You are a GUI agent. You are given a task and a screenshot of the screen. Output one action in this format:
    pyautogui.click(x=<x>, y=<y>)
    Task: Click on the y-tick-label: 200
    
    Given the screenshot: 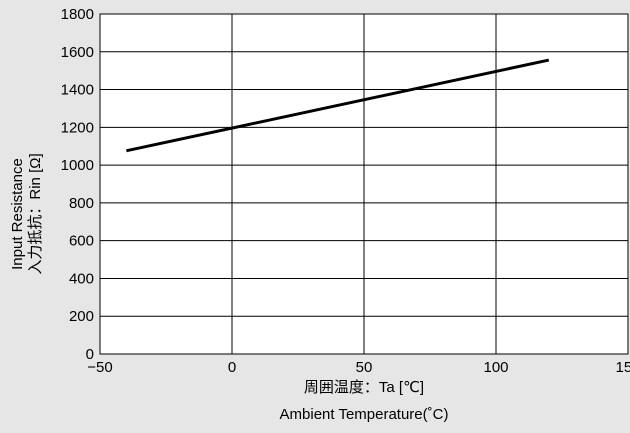 What is the action you would take?
    pyautogui.click(x=81, y=316)
    